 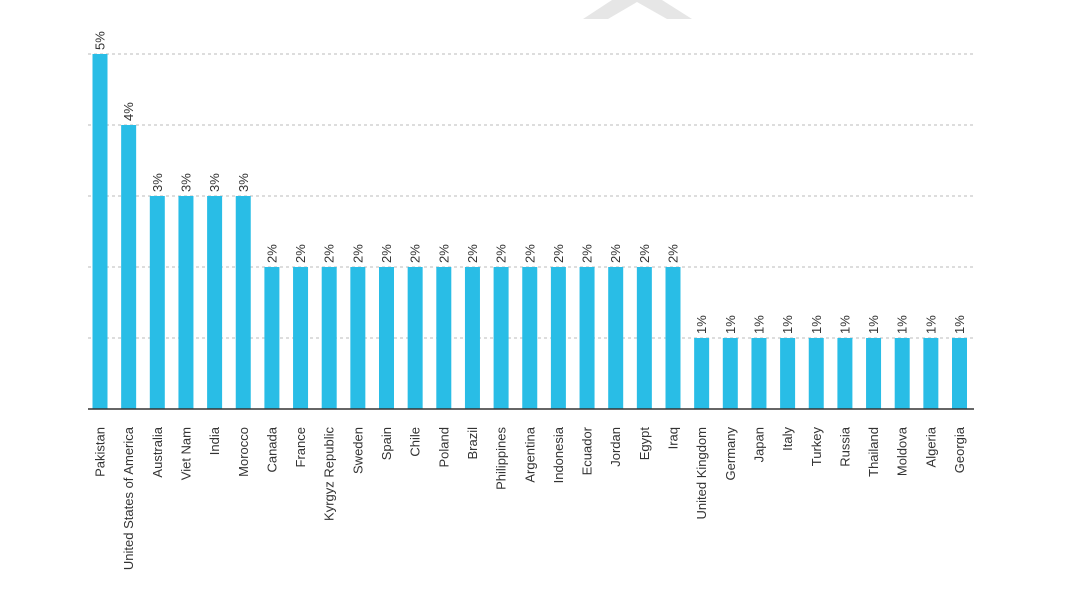 I want to click on x-tick-label: Argentina, so click(x=529, y=454).